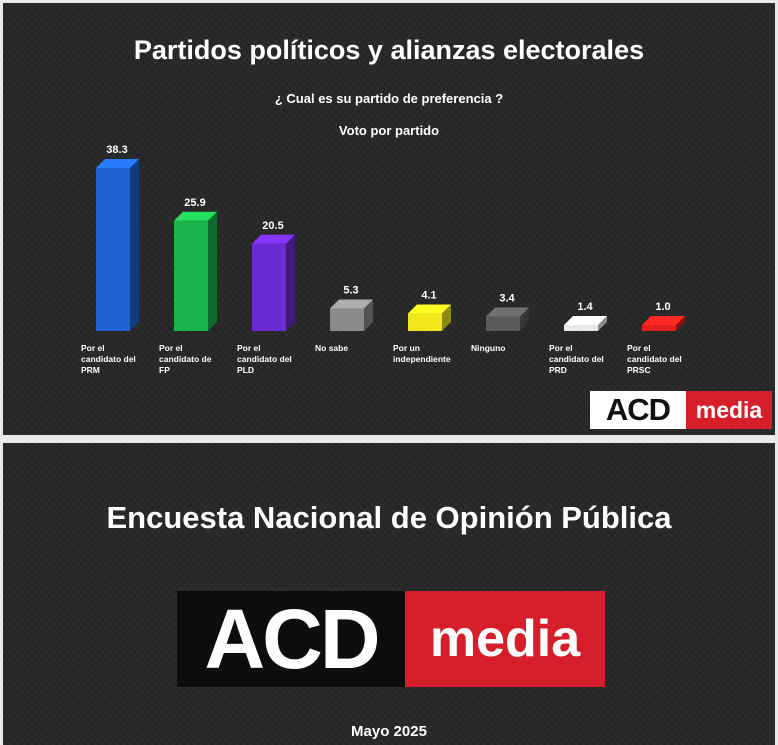 This screenshot has height=745, width=778. What do you see at coordinates (185, 359) in the screenshot?
I see `category-label-1-1: candidato de` at bounding box center [185, 359].